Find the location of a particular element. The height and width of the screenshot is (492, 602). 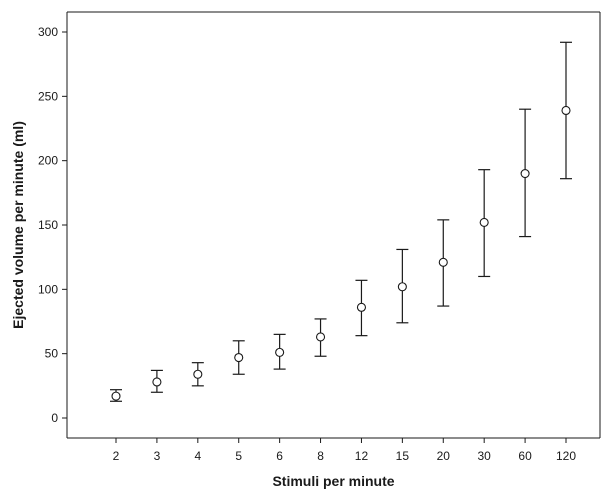

y-tick-label: 200 is located at coordinates (48, 161).